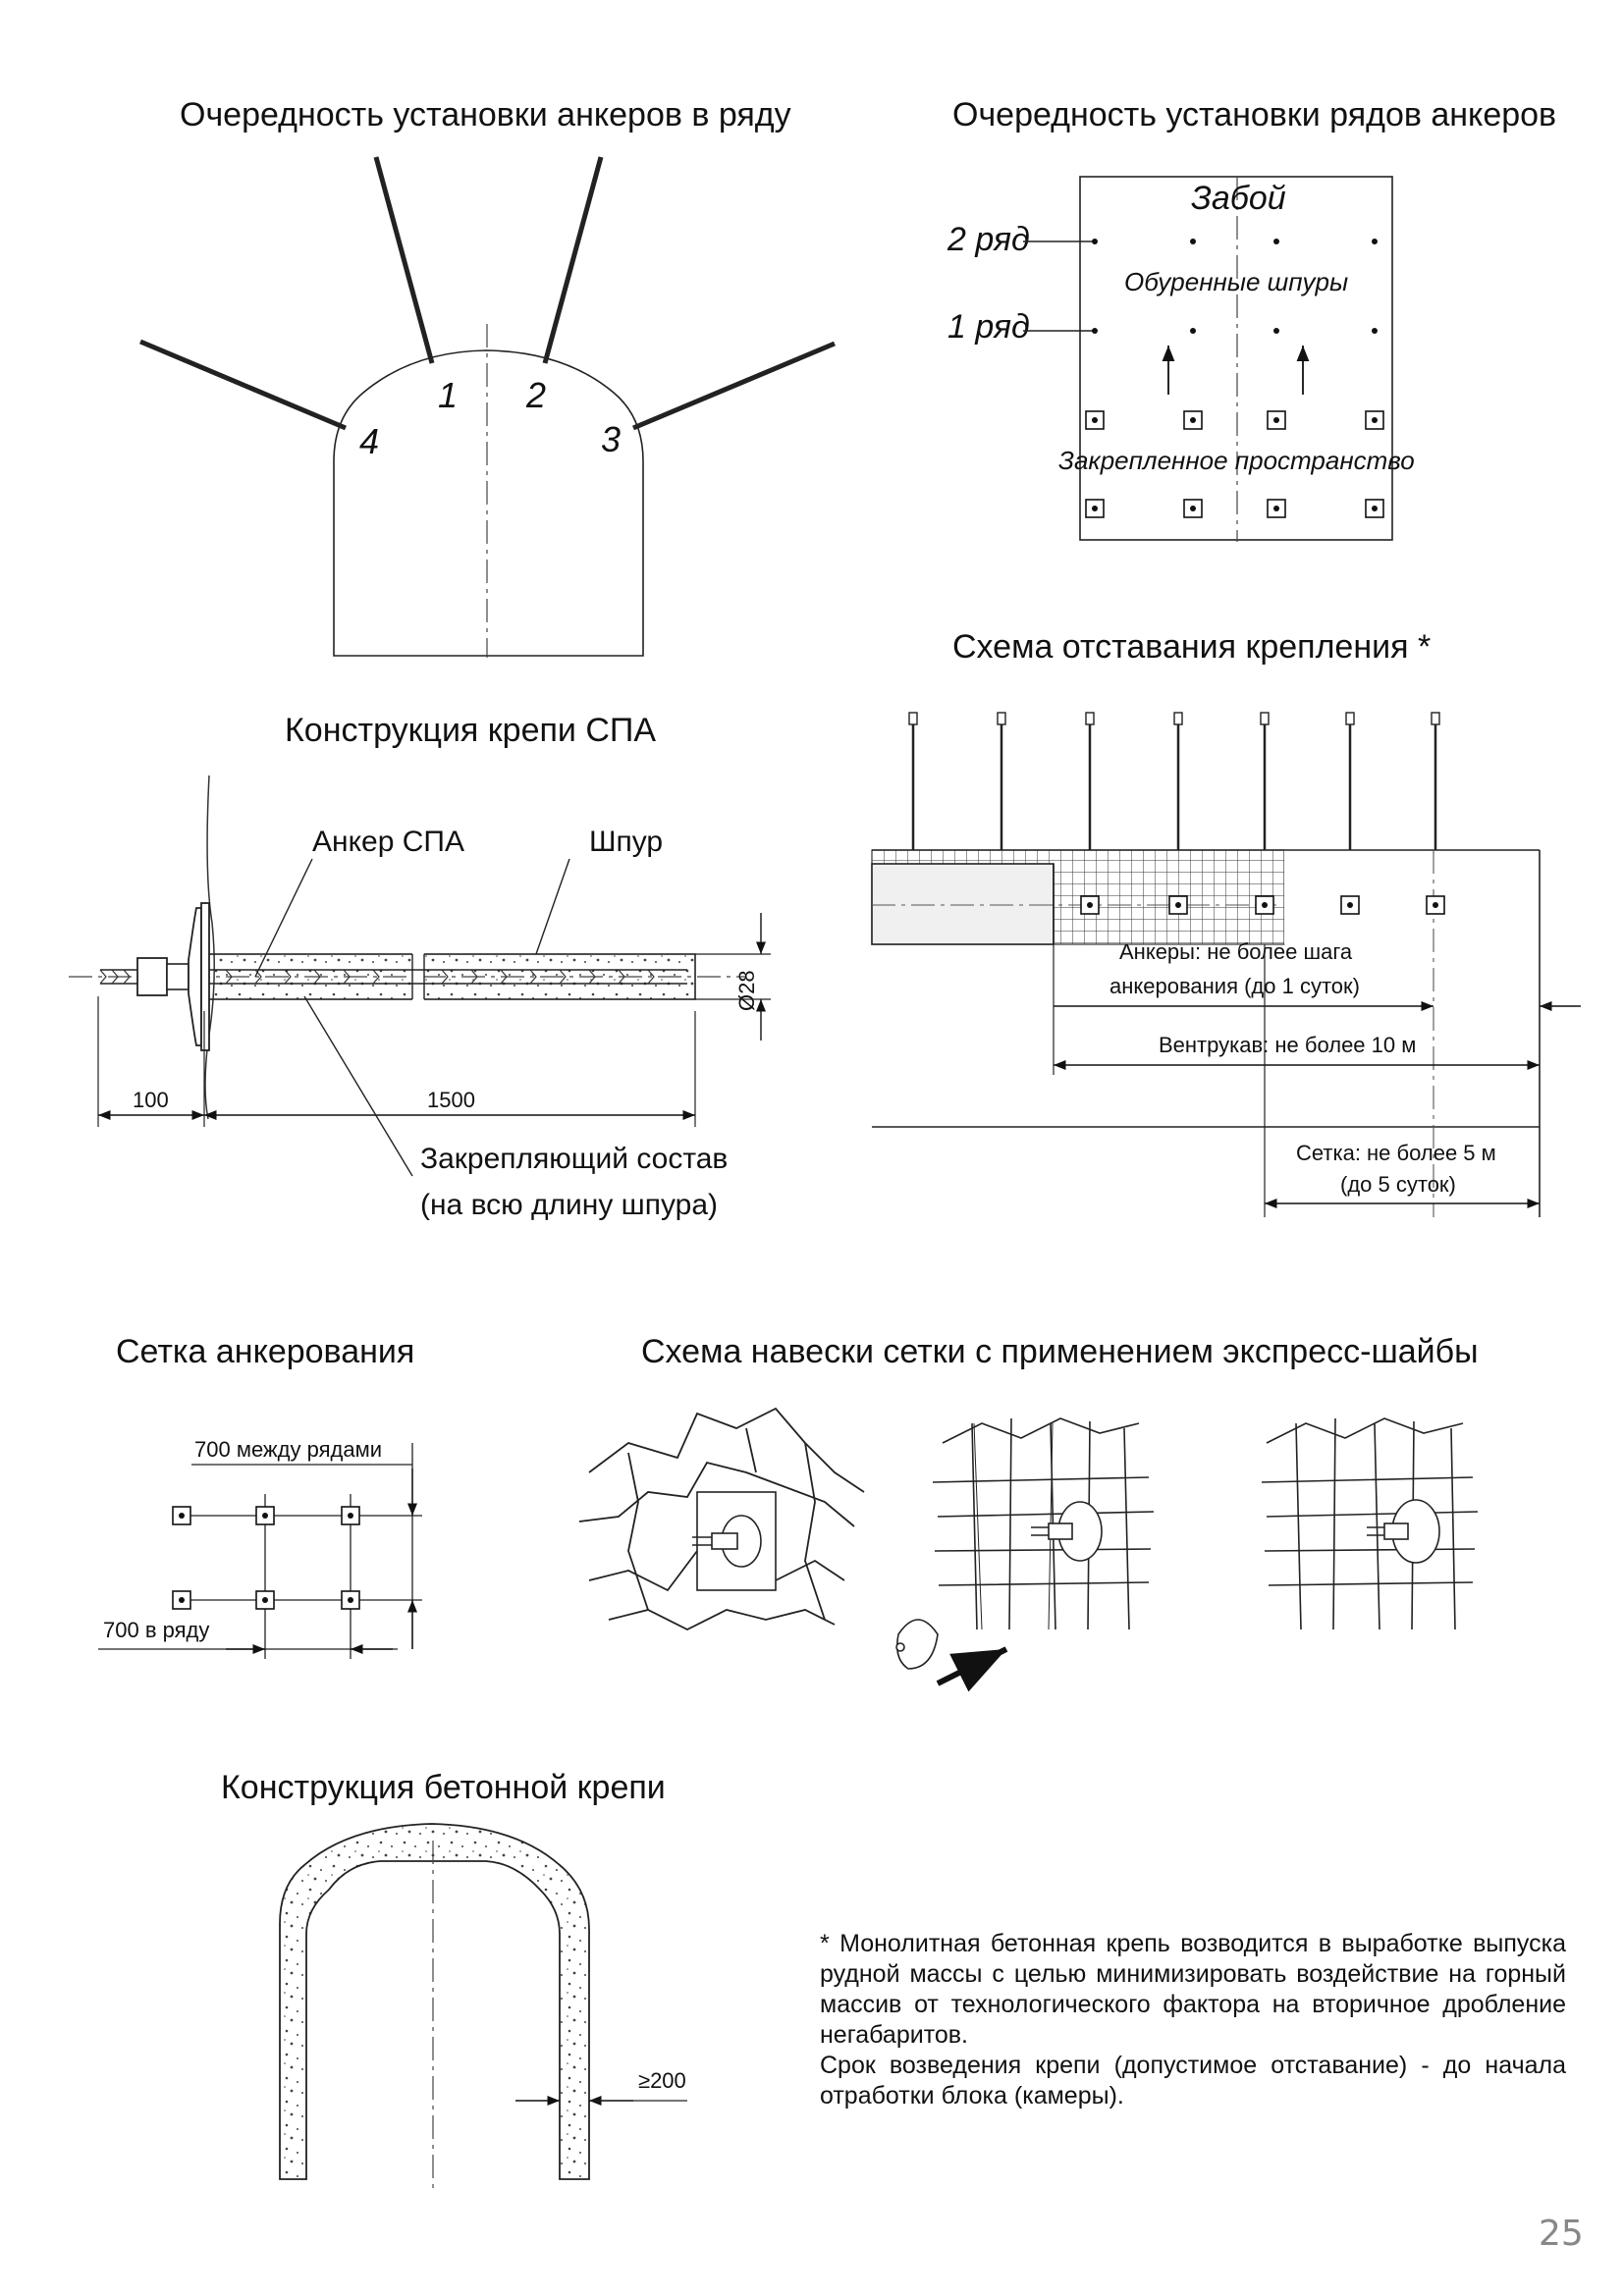 This screenshot has width=1623, height=2296. Describe the element at coordinates (1238, 198) in the screenshot. I see `face-label: Забой` at that location.